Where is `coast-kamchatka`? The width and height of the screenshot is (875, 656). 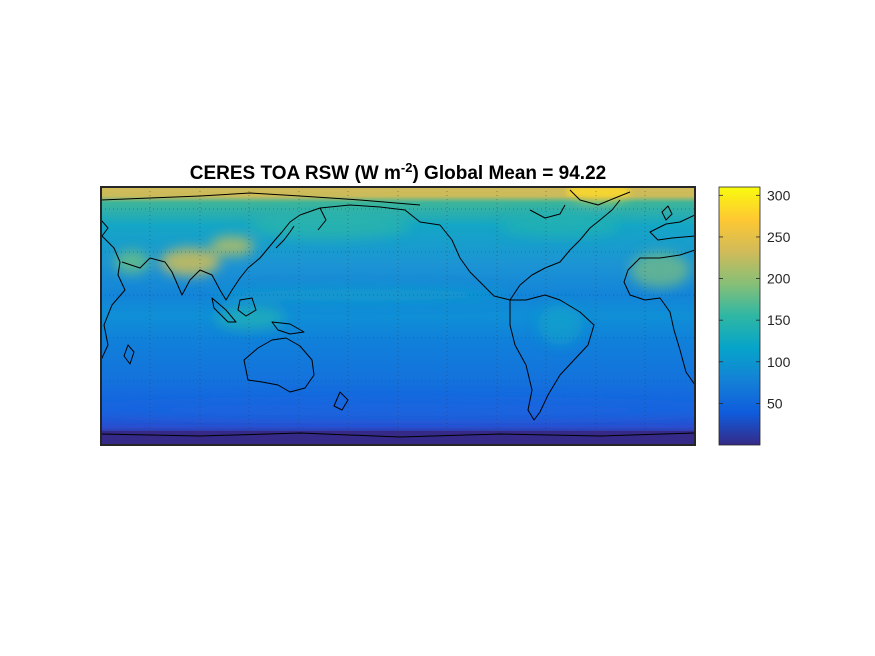
coast-kamchatka is located at coordinates (322, 219).